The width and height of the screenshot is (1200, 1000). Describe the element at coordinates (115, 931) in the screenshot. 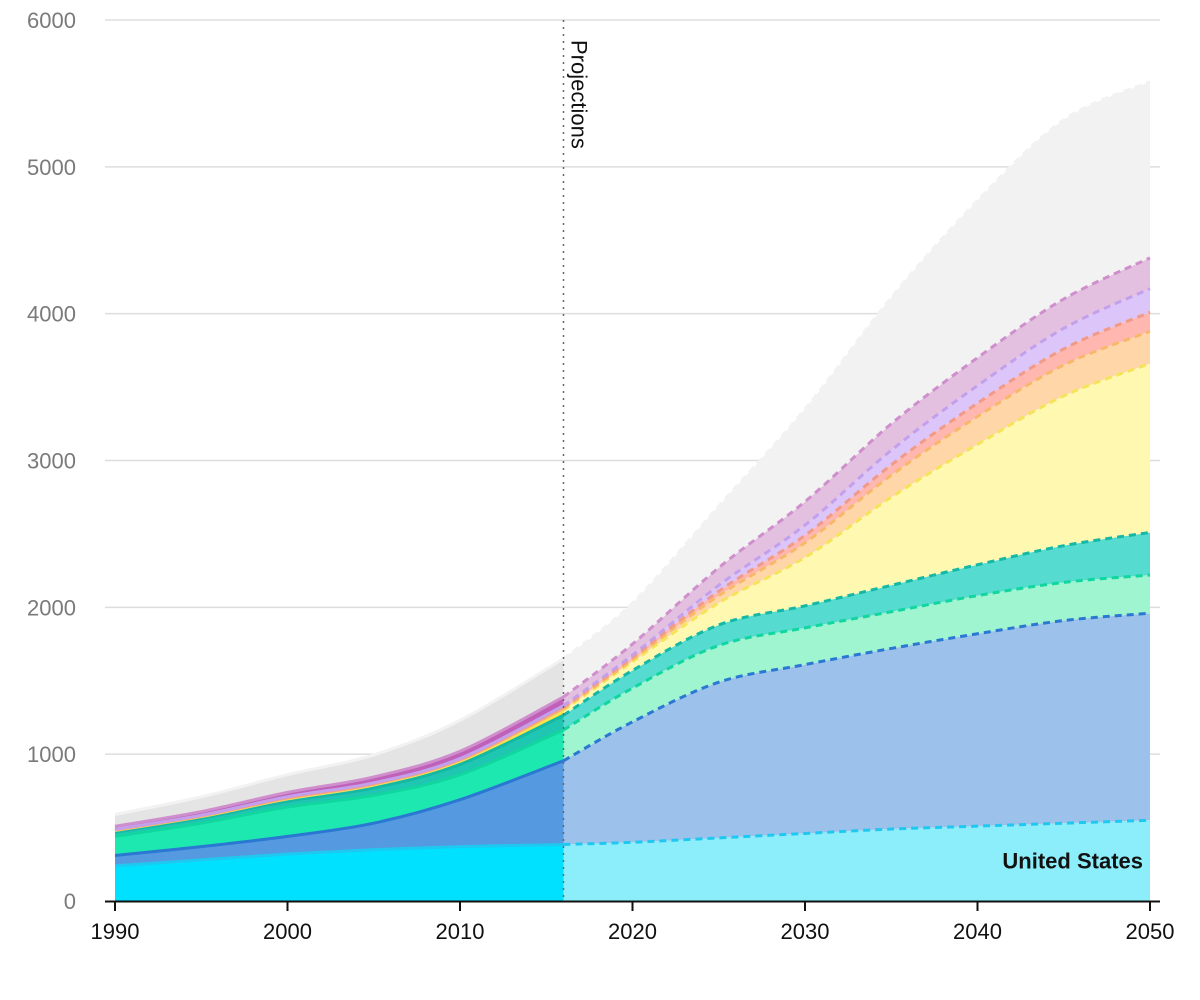

I see `x-tick-label: 1990` at that location.